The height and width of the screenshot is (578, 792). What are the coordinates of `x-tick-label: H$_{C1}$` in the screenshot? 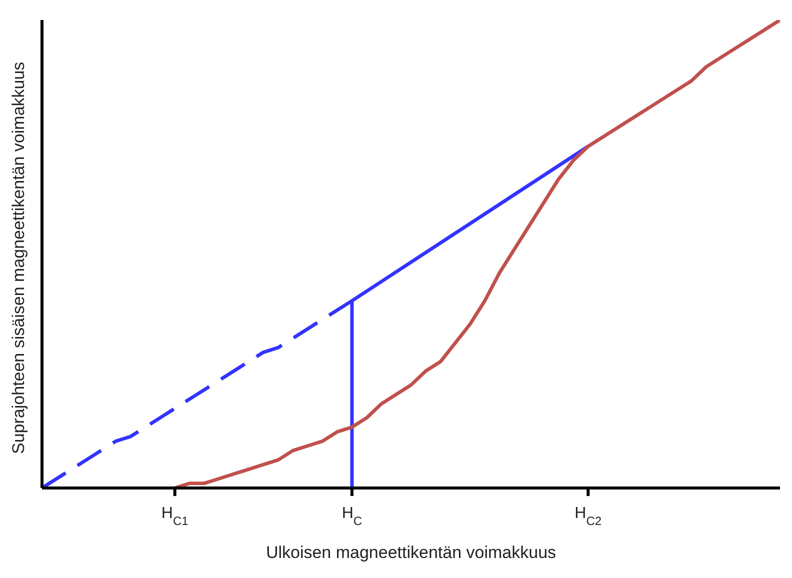 It's located at (175, 516).